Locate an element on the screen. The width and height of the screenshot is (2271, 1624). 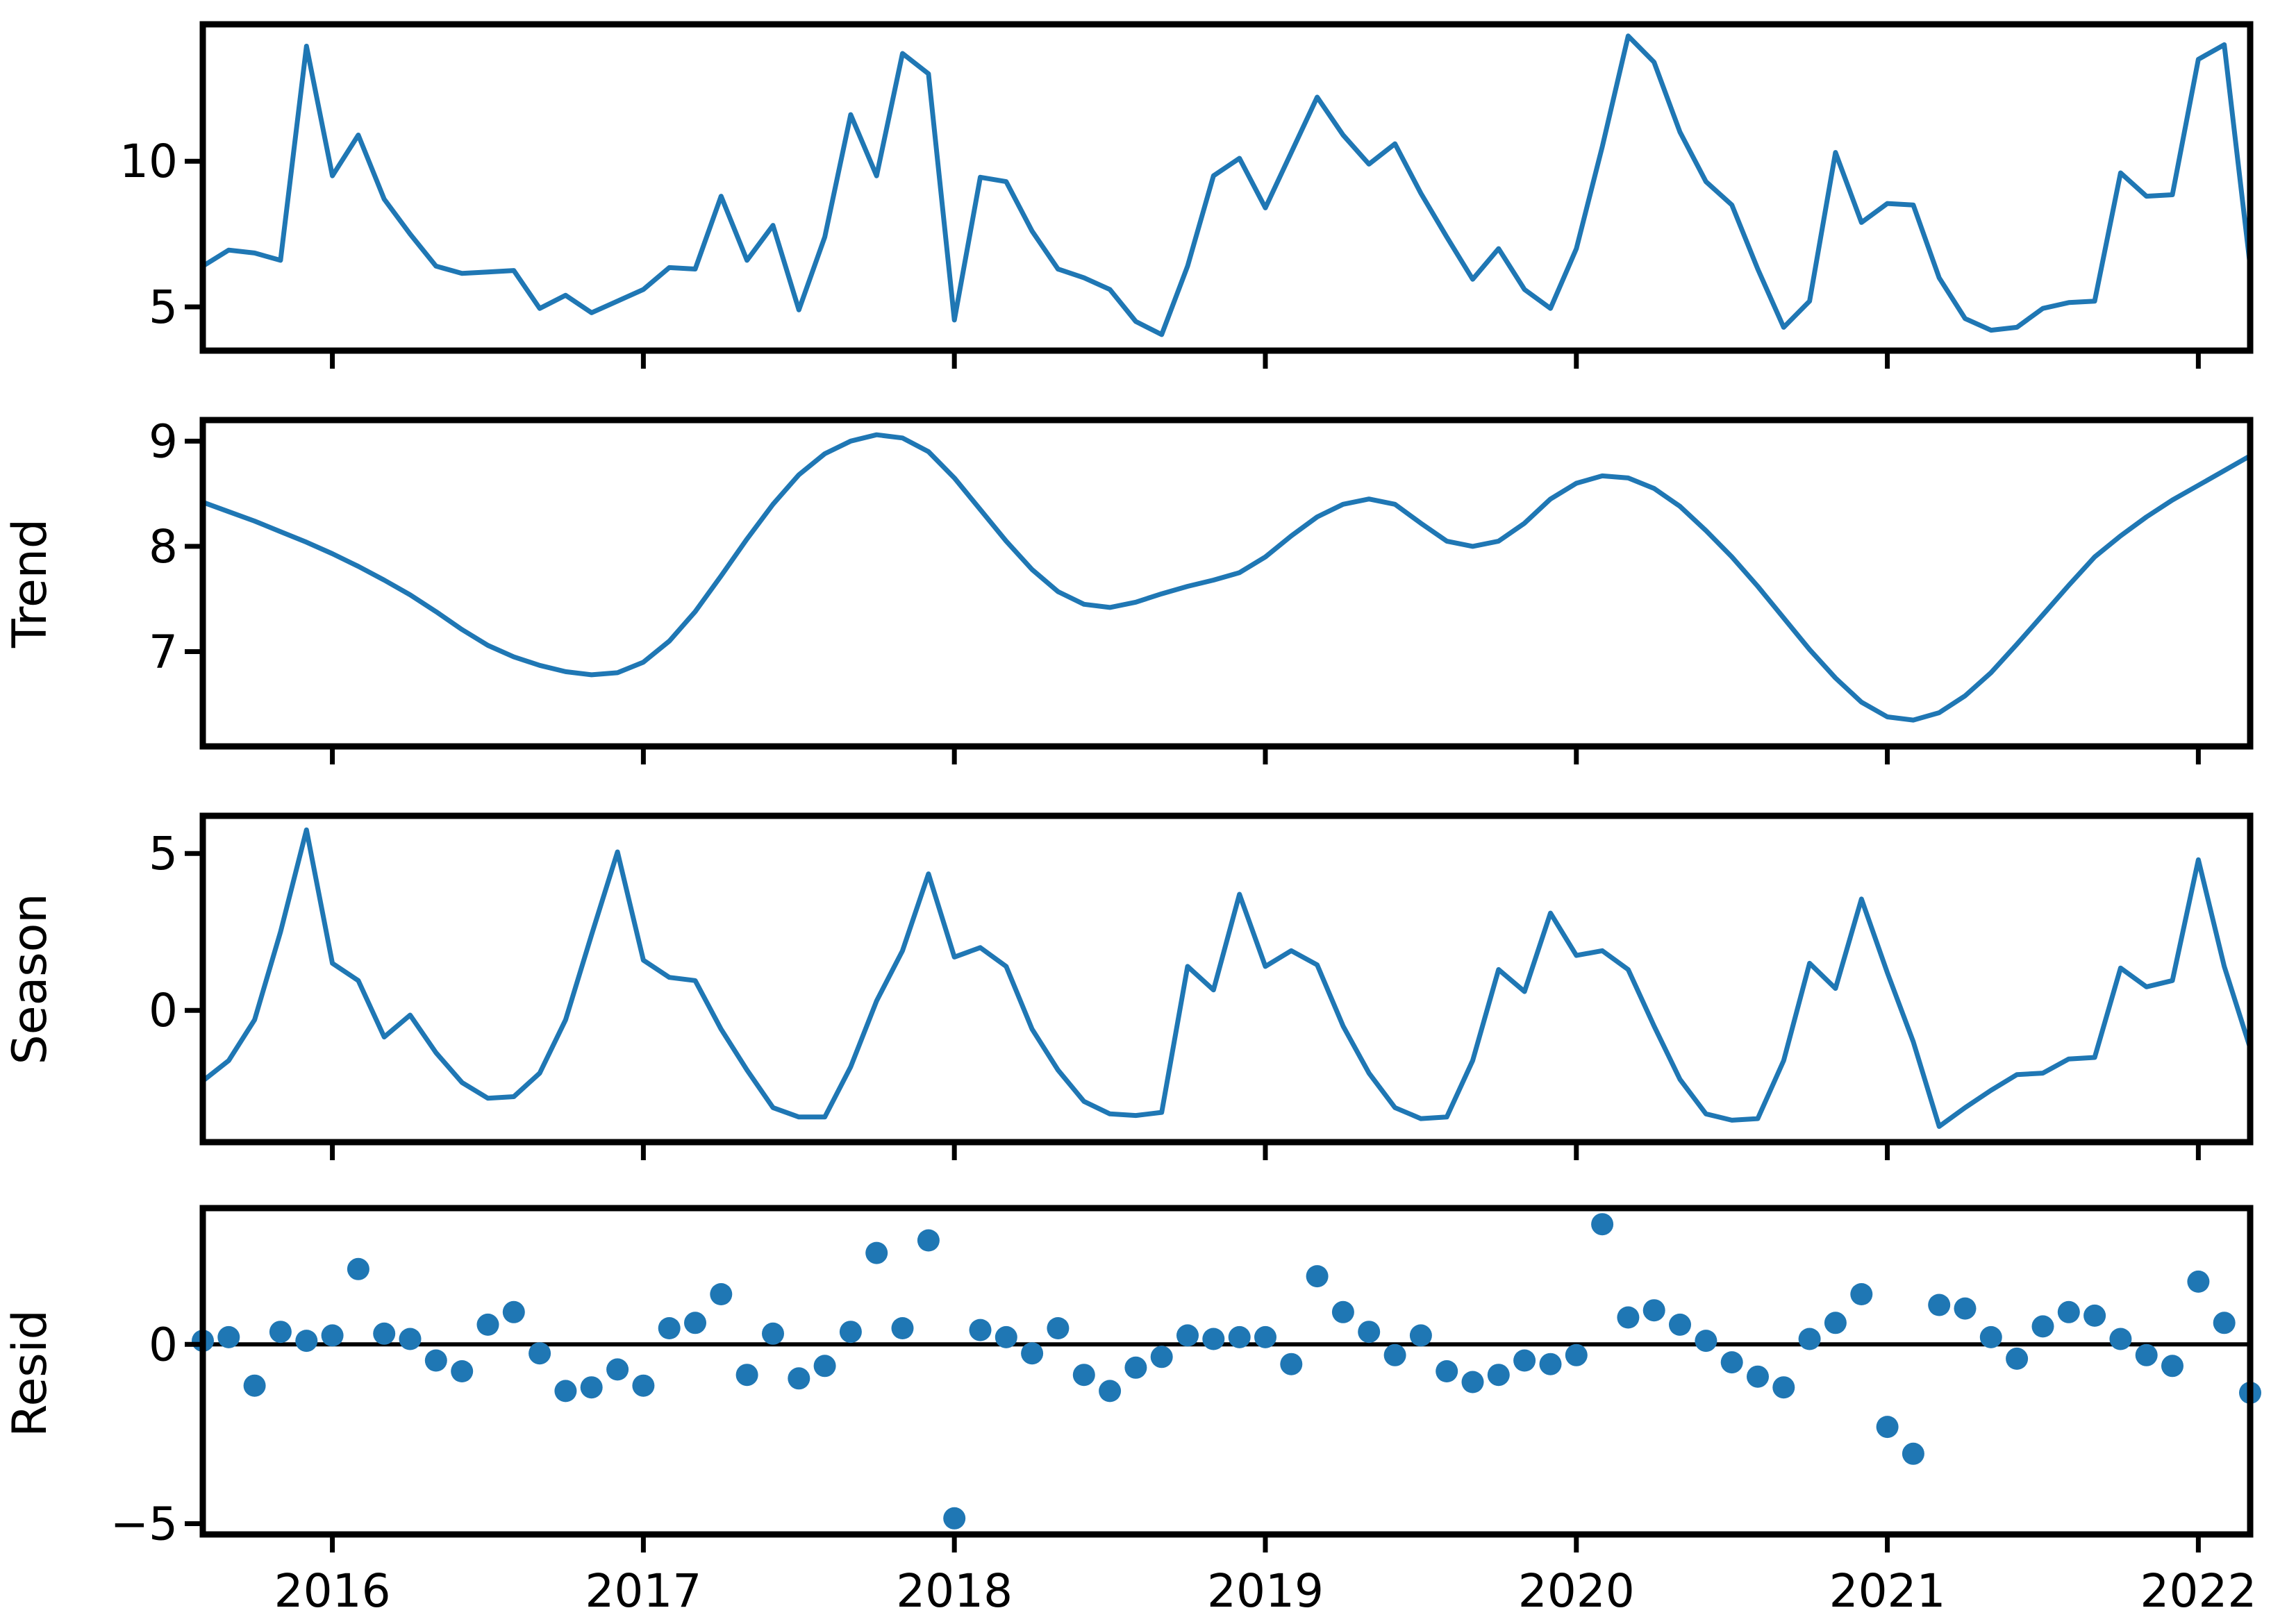
x-tick-label: 2020 is located at coordinates (1576, 1591).